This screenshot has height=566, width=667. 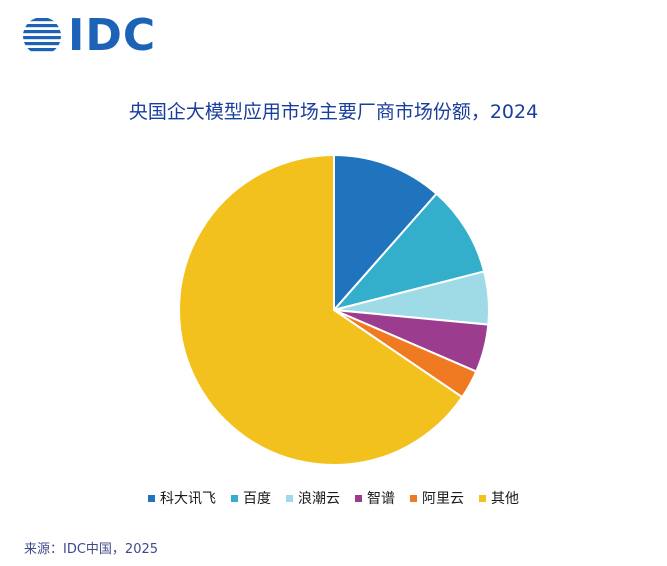 I want to click on legend-item-3: 智谱, so click(x=375, y=498).